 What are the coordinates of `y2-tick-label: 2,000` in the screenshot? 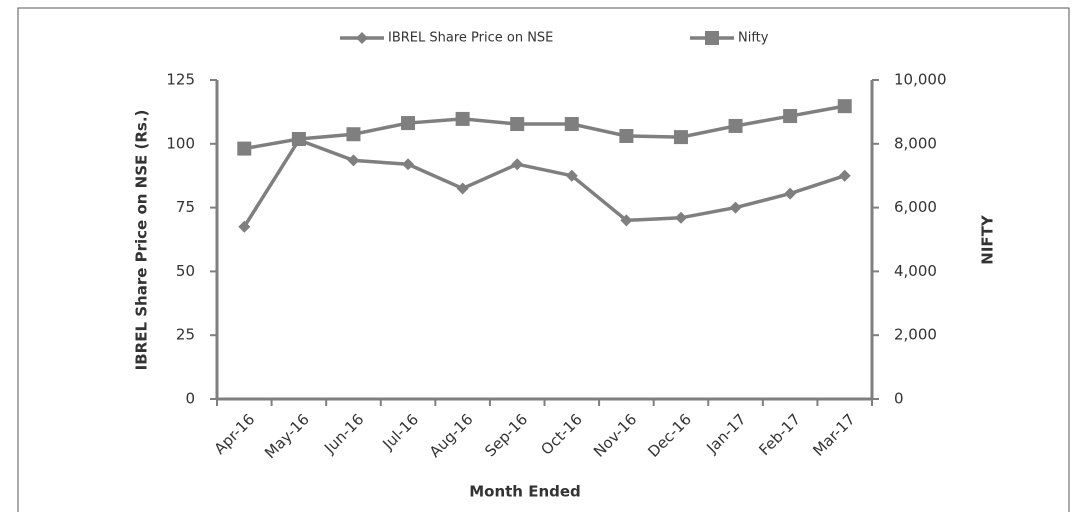 It's located at (915, 335).